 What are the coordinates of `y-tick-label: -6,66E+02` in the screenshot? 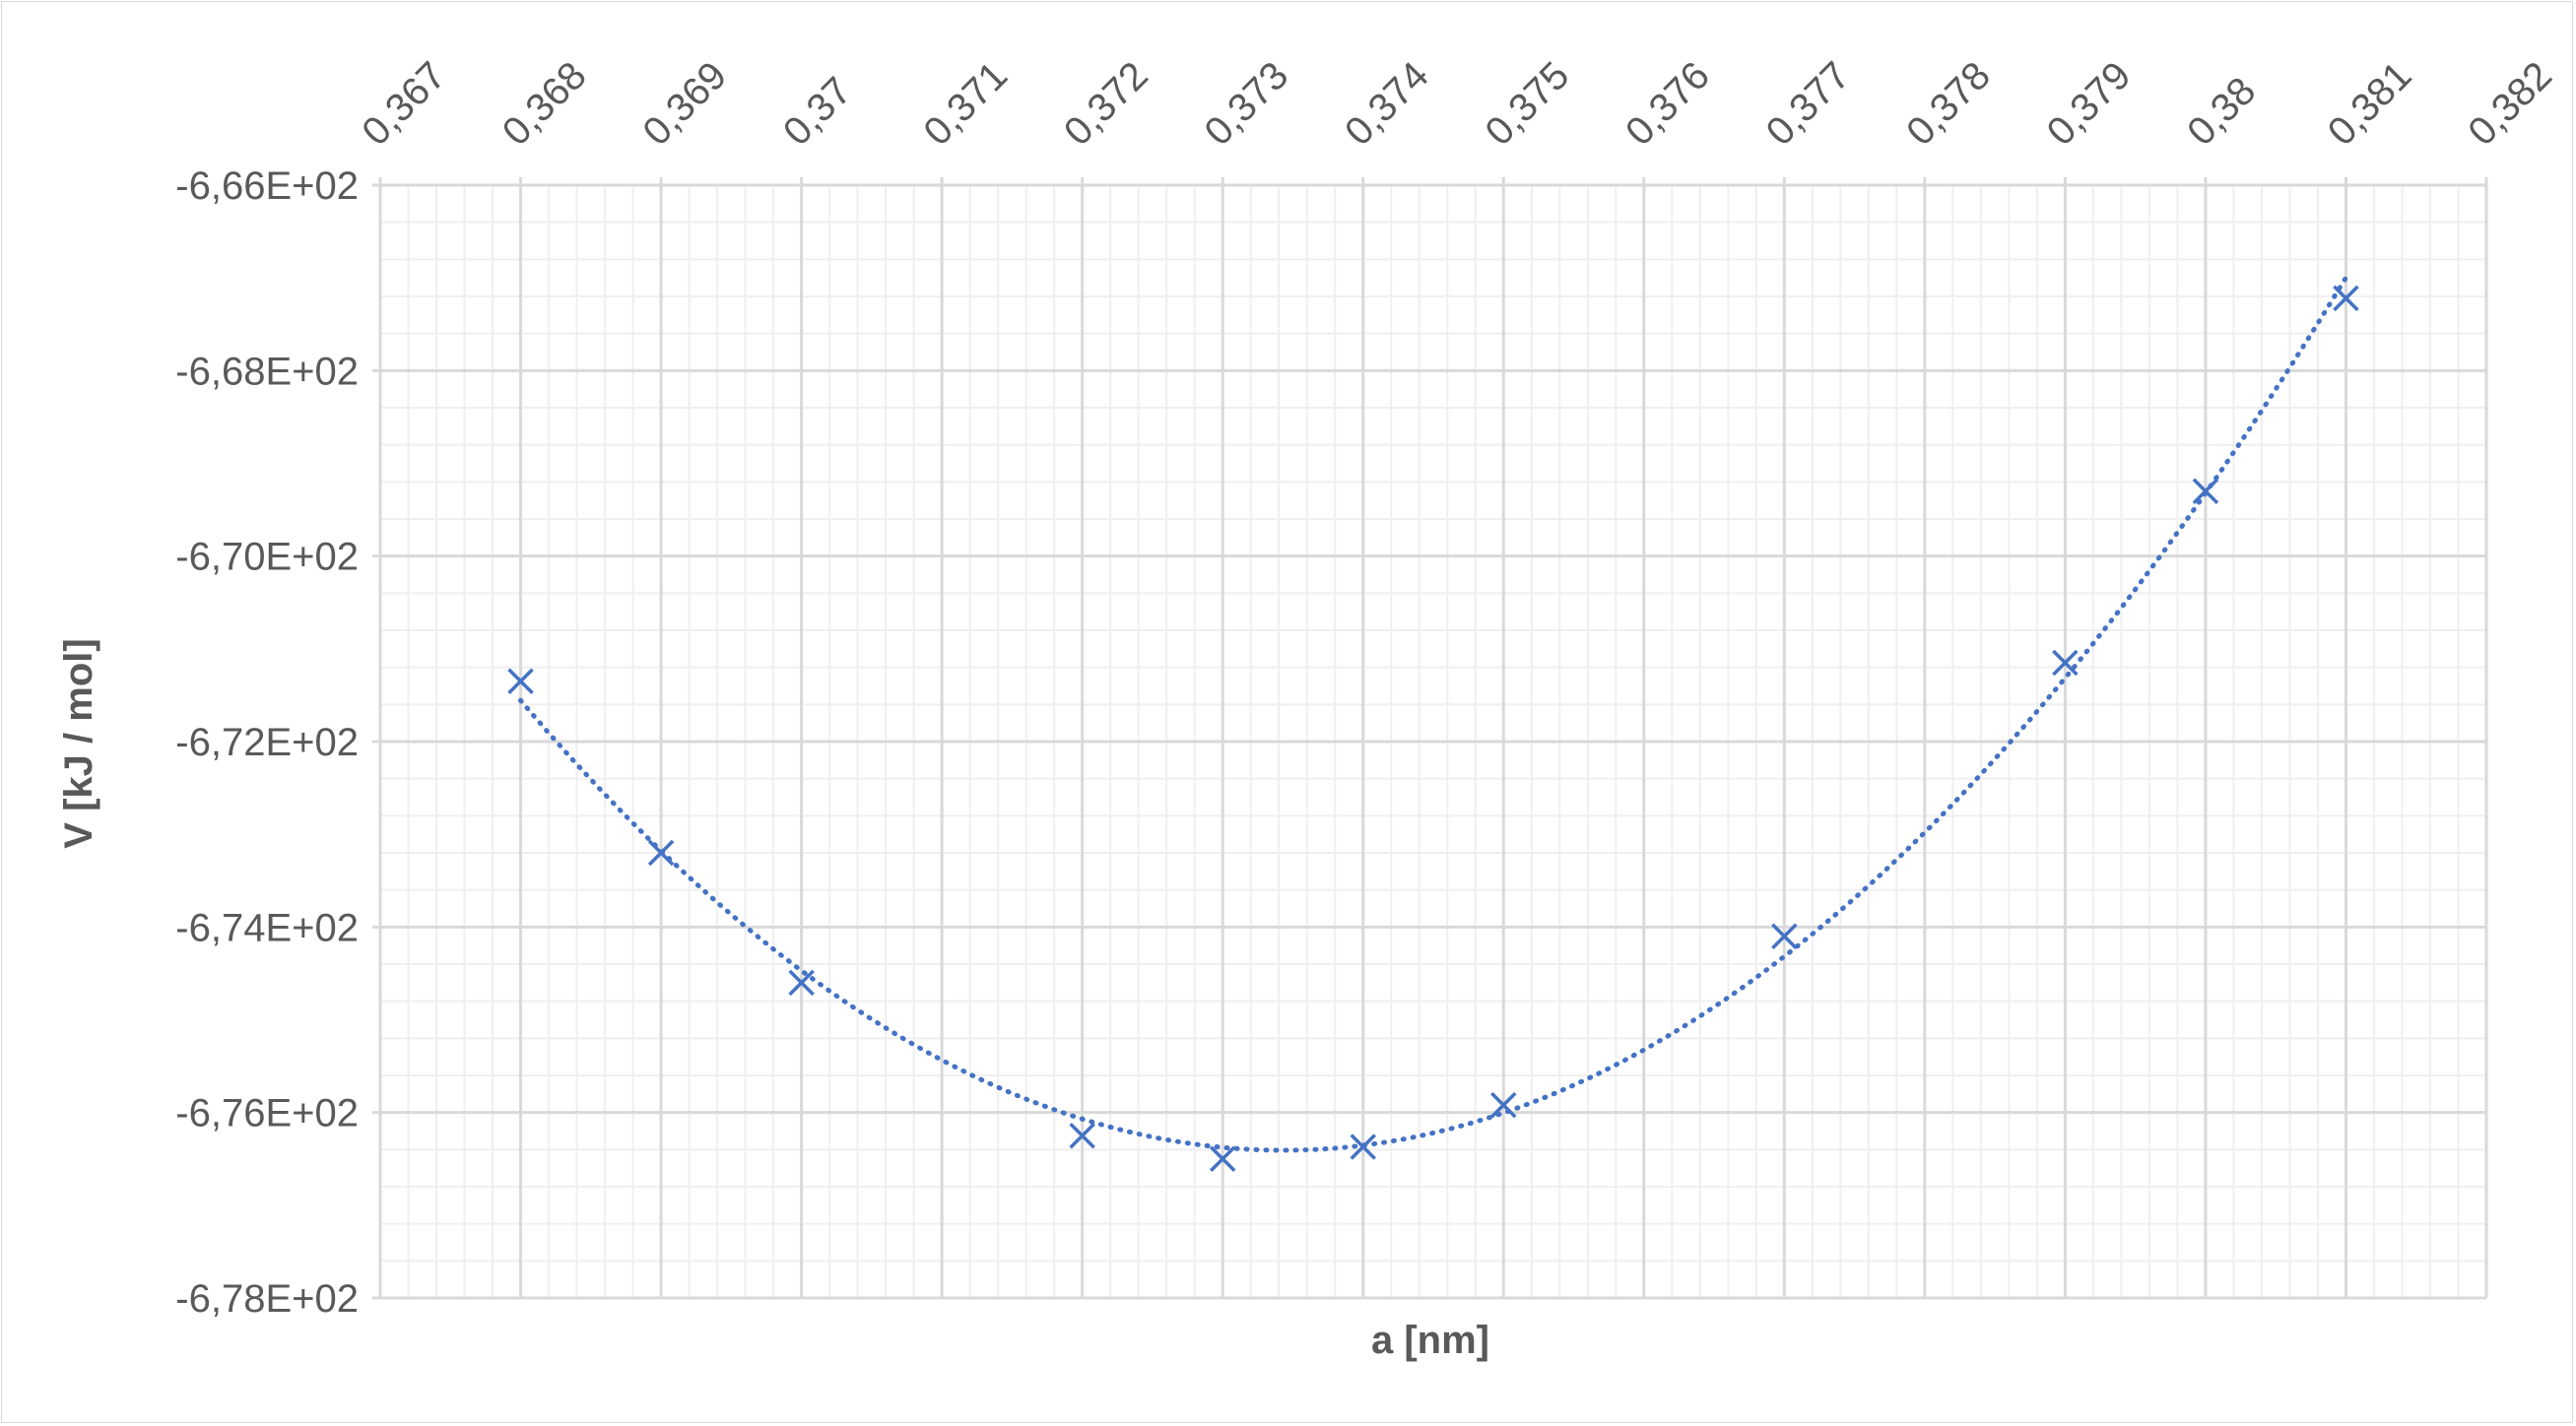 It's located at (267, 186).